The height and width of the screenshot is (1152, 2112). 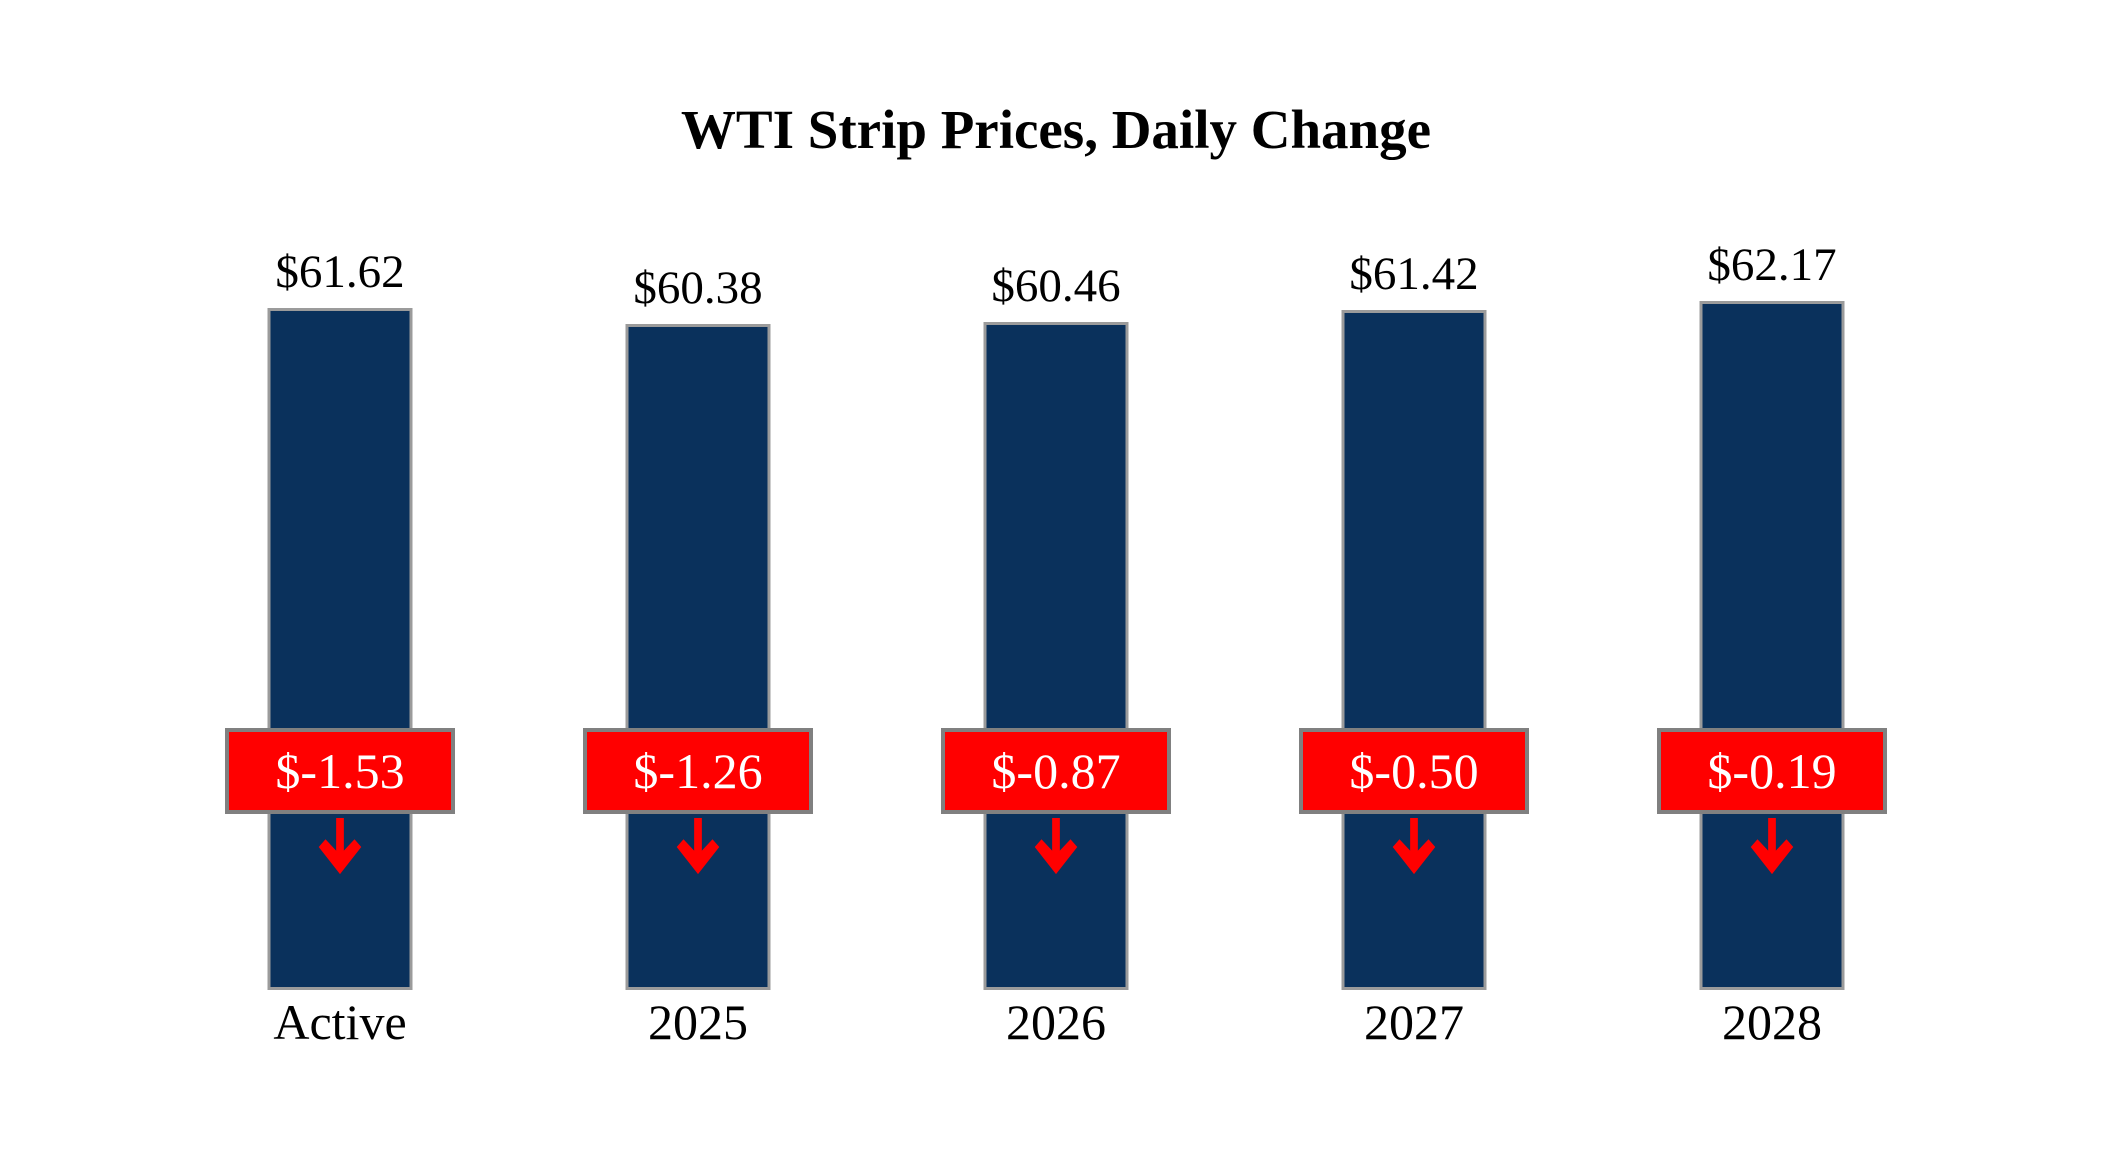 What do you see at coordinates (698, 1022) in the screenshot?
I see `category-label: 2025` at bounding box center [698, 1022].